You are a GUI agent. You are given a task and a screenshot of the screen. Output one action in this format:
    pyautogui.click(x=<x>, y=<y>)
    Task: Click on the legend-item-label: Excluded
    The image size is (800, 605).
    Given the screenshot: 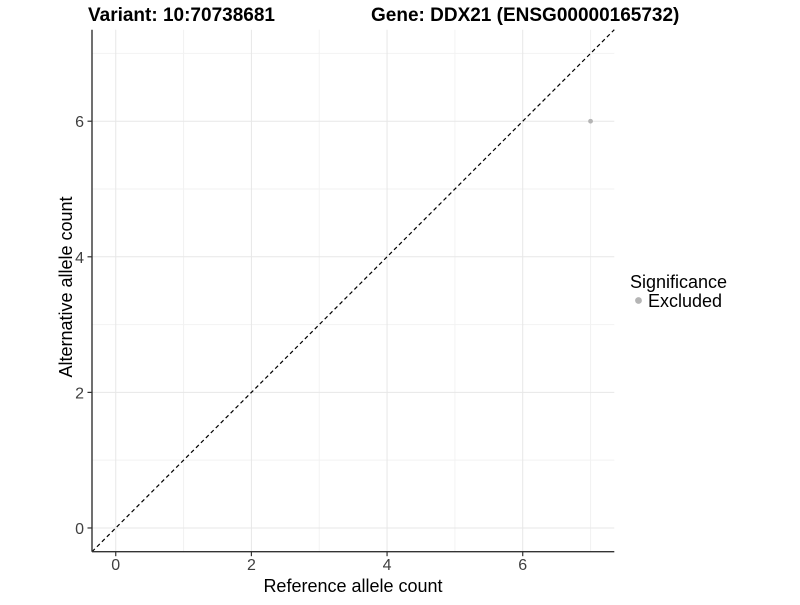 What is the action you would take?
    pyautogui.click(x=685, y=301)
    